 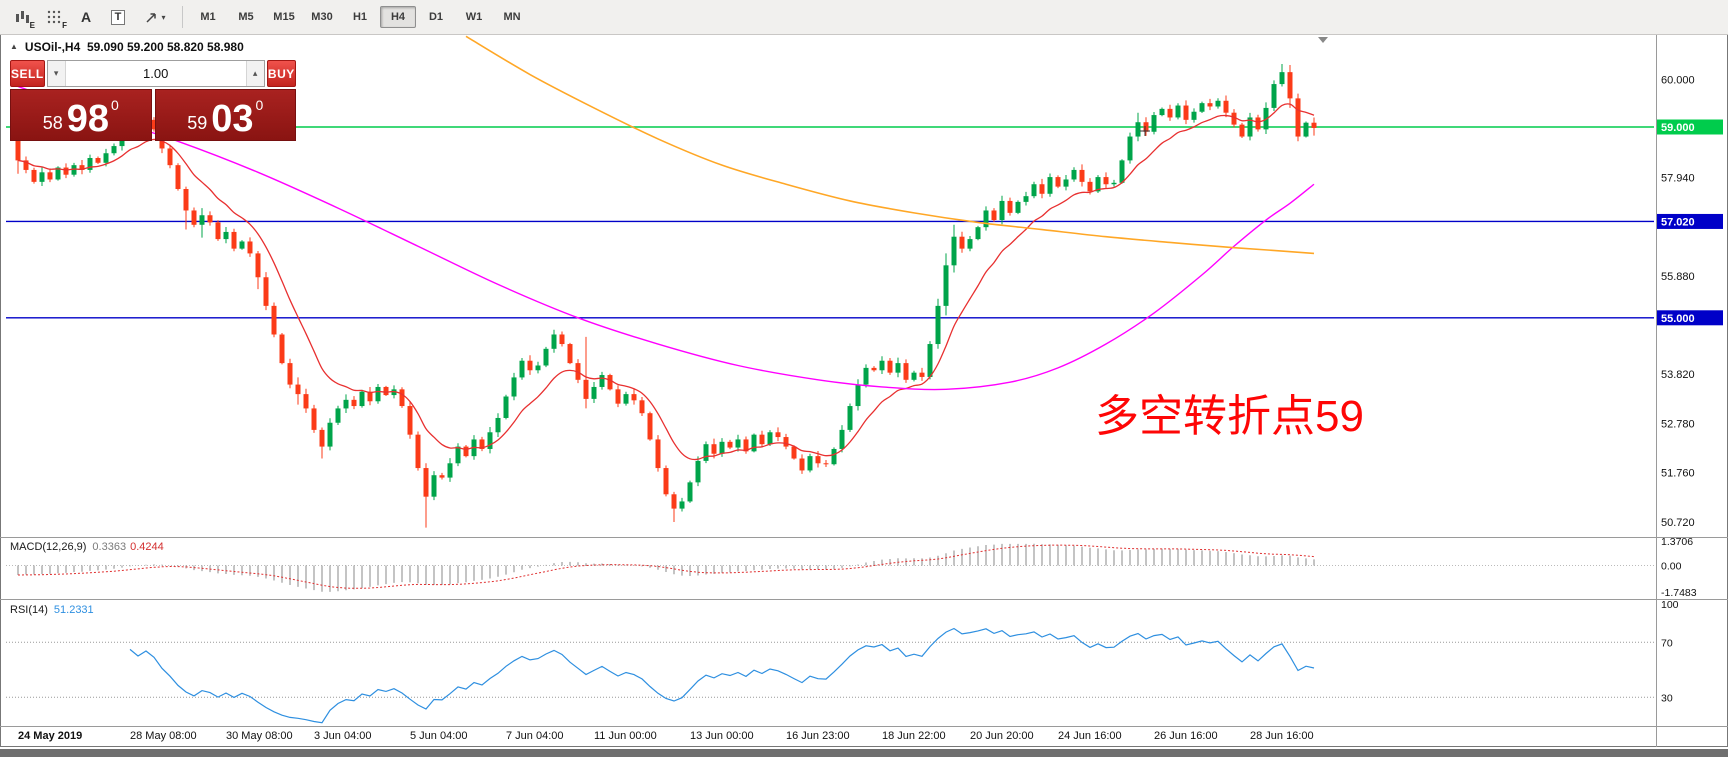 I want to click on candlestick-chart-icon, so click(x=22, y=17).